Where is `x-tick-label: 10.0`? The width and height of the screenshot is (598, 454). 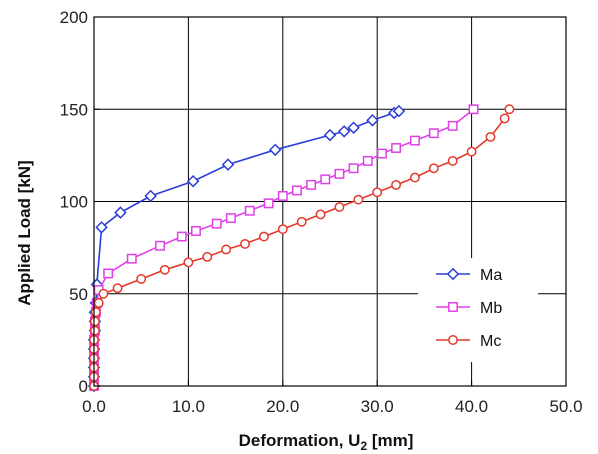
x-tick-label: 10.0 is located at coordinates (188, 406).